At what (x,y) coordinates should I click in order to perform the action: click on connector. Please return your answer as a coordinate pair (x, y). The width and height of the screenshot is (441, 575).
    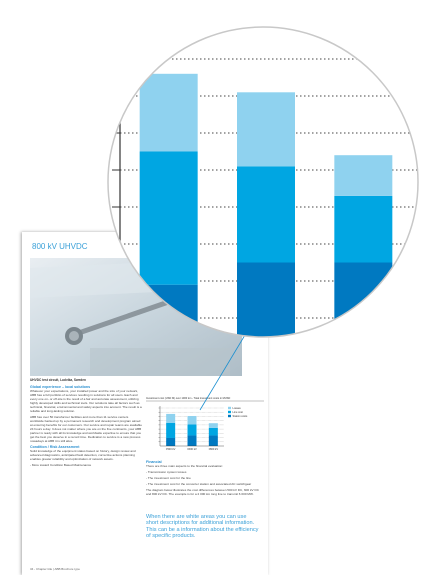
    Looking at the image, I should click on (222, 372).